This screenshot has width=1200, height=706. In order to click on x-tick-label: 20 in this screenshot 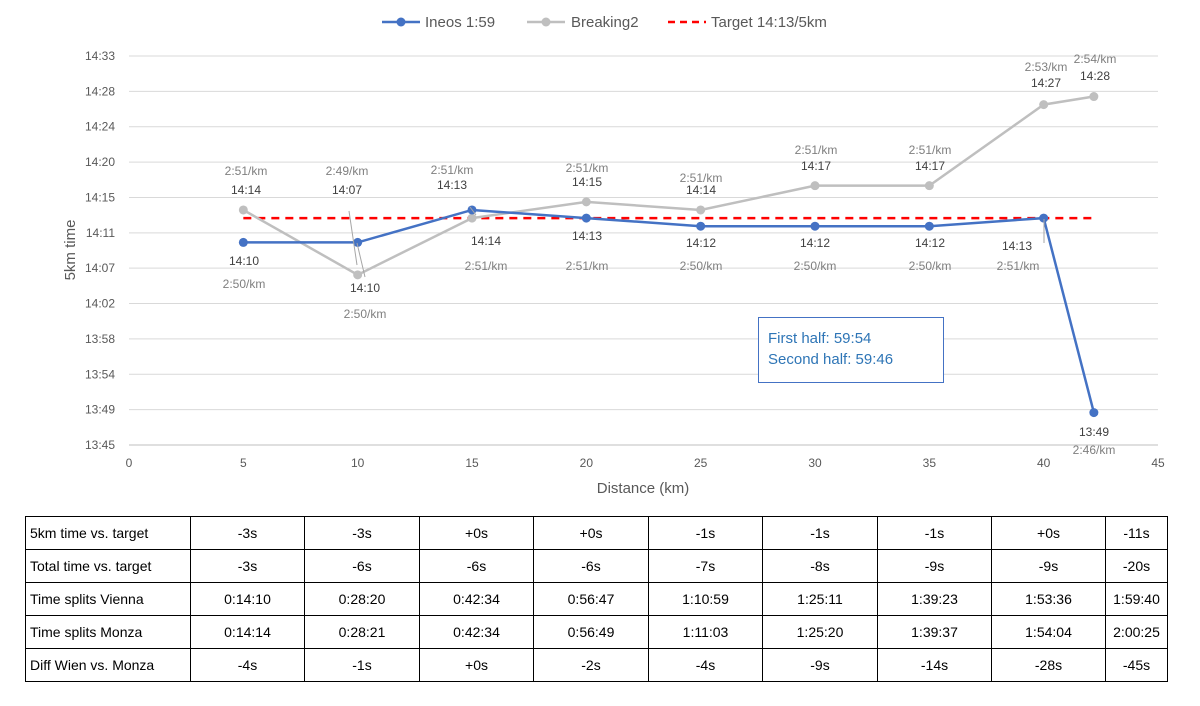, I will do `click(587, 463)`.